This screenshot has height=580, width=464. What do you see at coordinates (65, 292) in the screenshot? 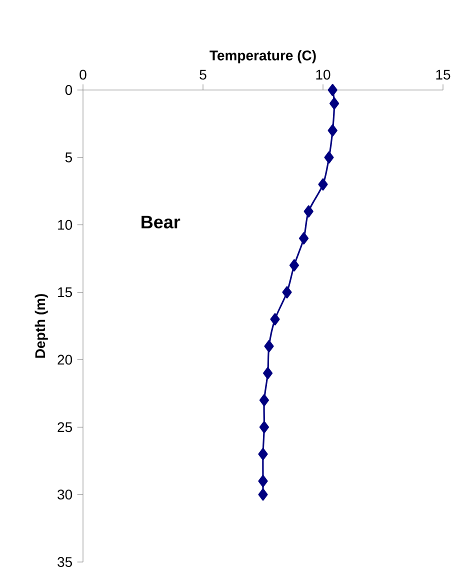
I see `y-tick-label: 15` at bounding box center [65, 292].